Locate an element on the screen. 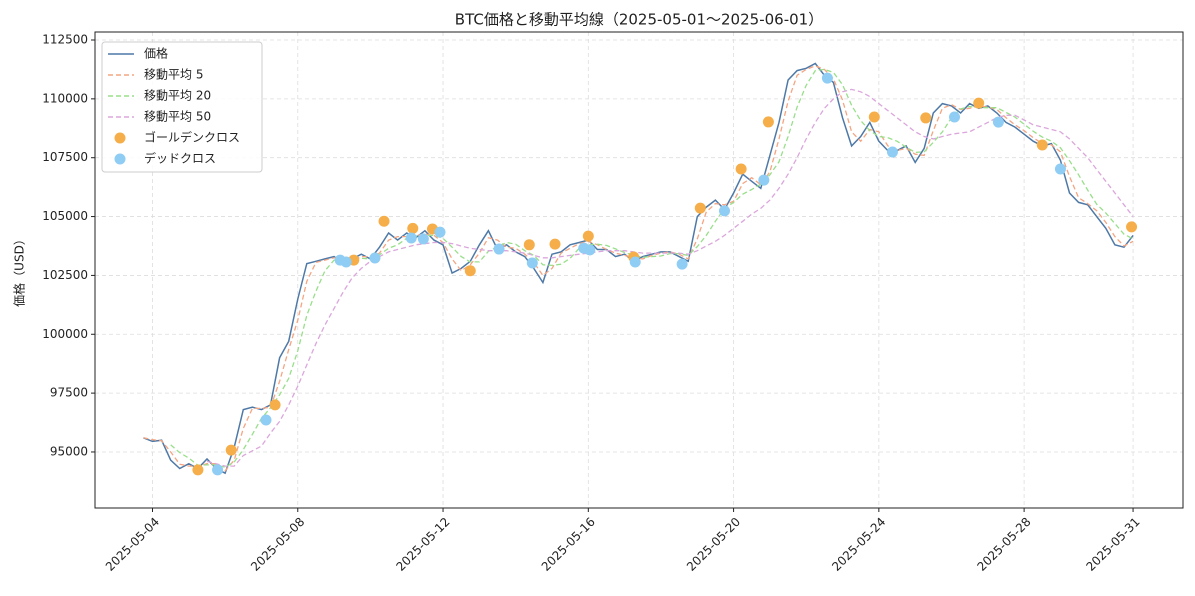 This screenshot has width=1195, height=596. legend-label: 移動平均 5 is located at coordinates (173, 75).